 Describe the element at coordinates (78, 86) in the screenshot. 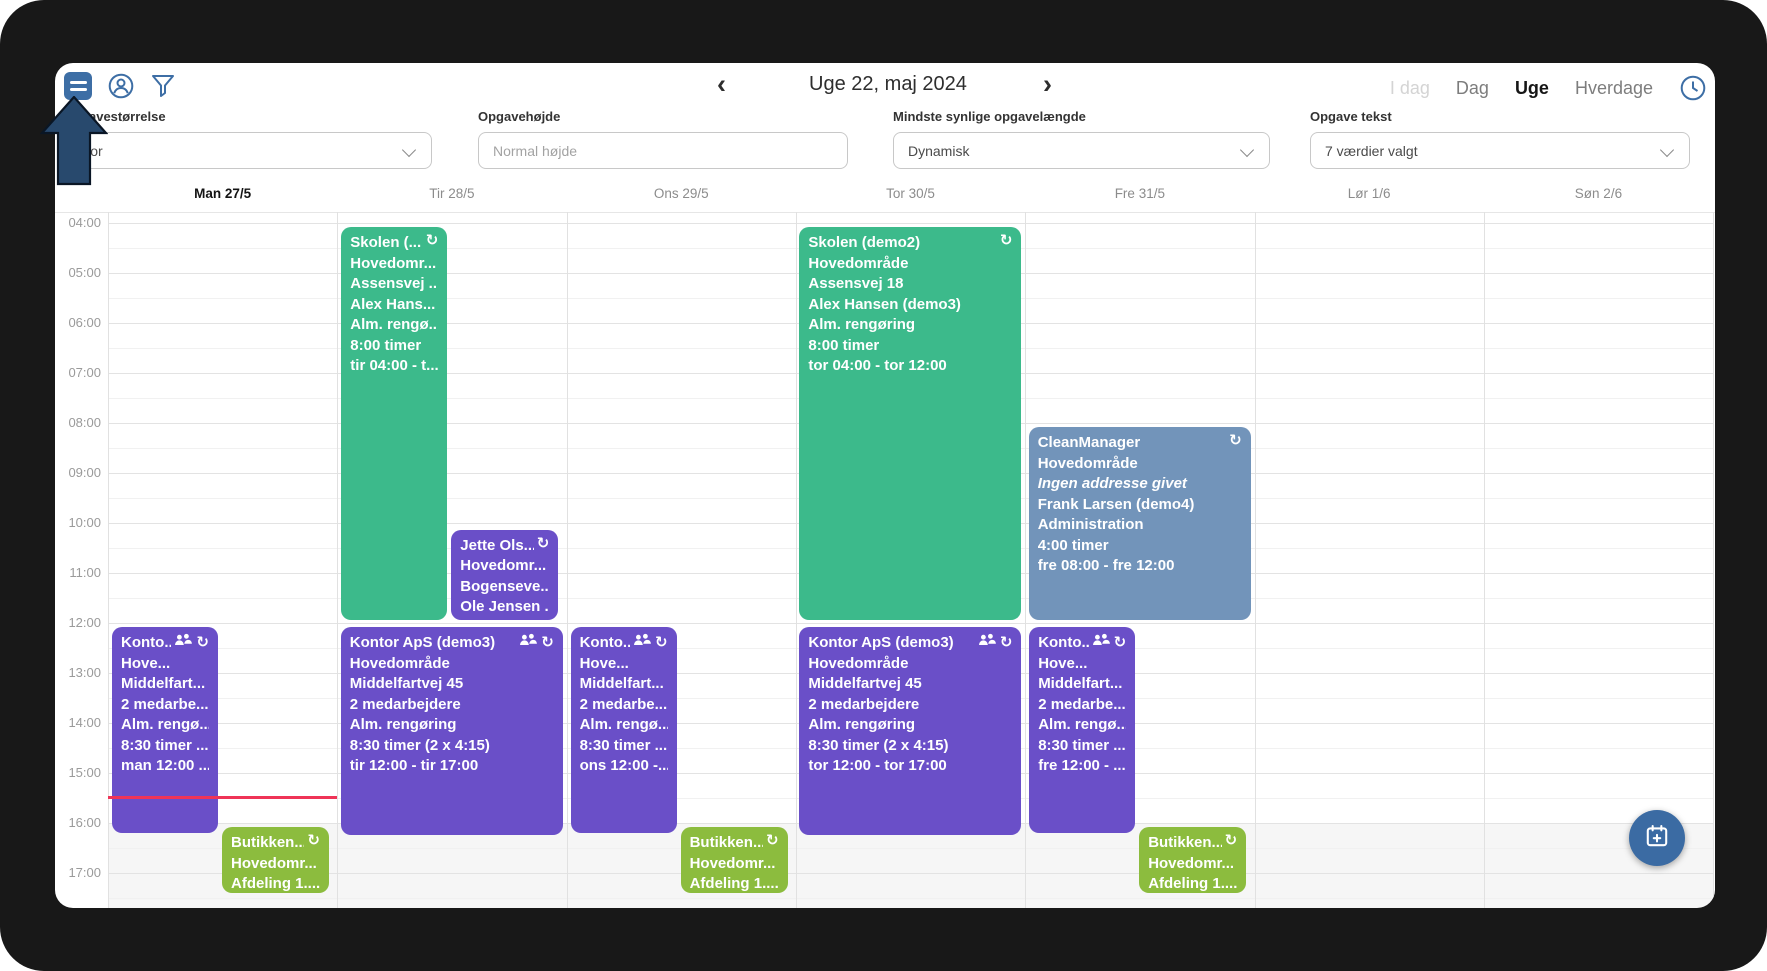

I see `menu-button` at that location.